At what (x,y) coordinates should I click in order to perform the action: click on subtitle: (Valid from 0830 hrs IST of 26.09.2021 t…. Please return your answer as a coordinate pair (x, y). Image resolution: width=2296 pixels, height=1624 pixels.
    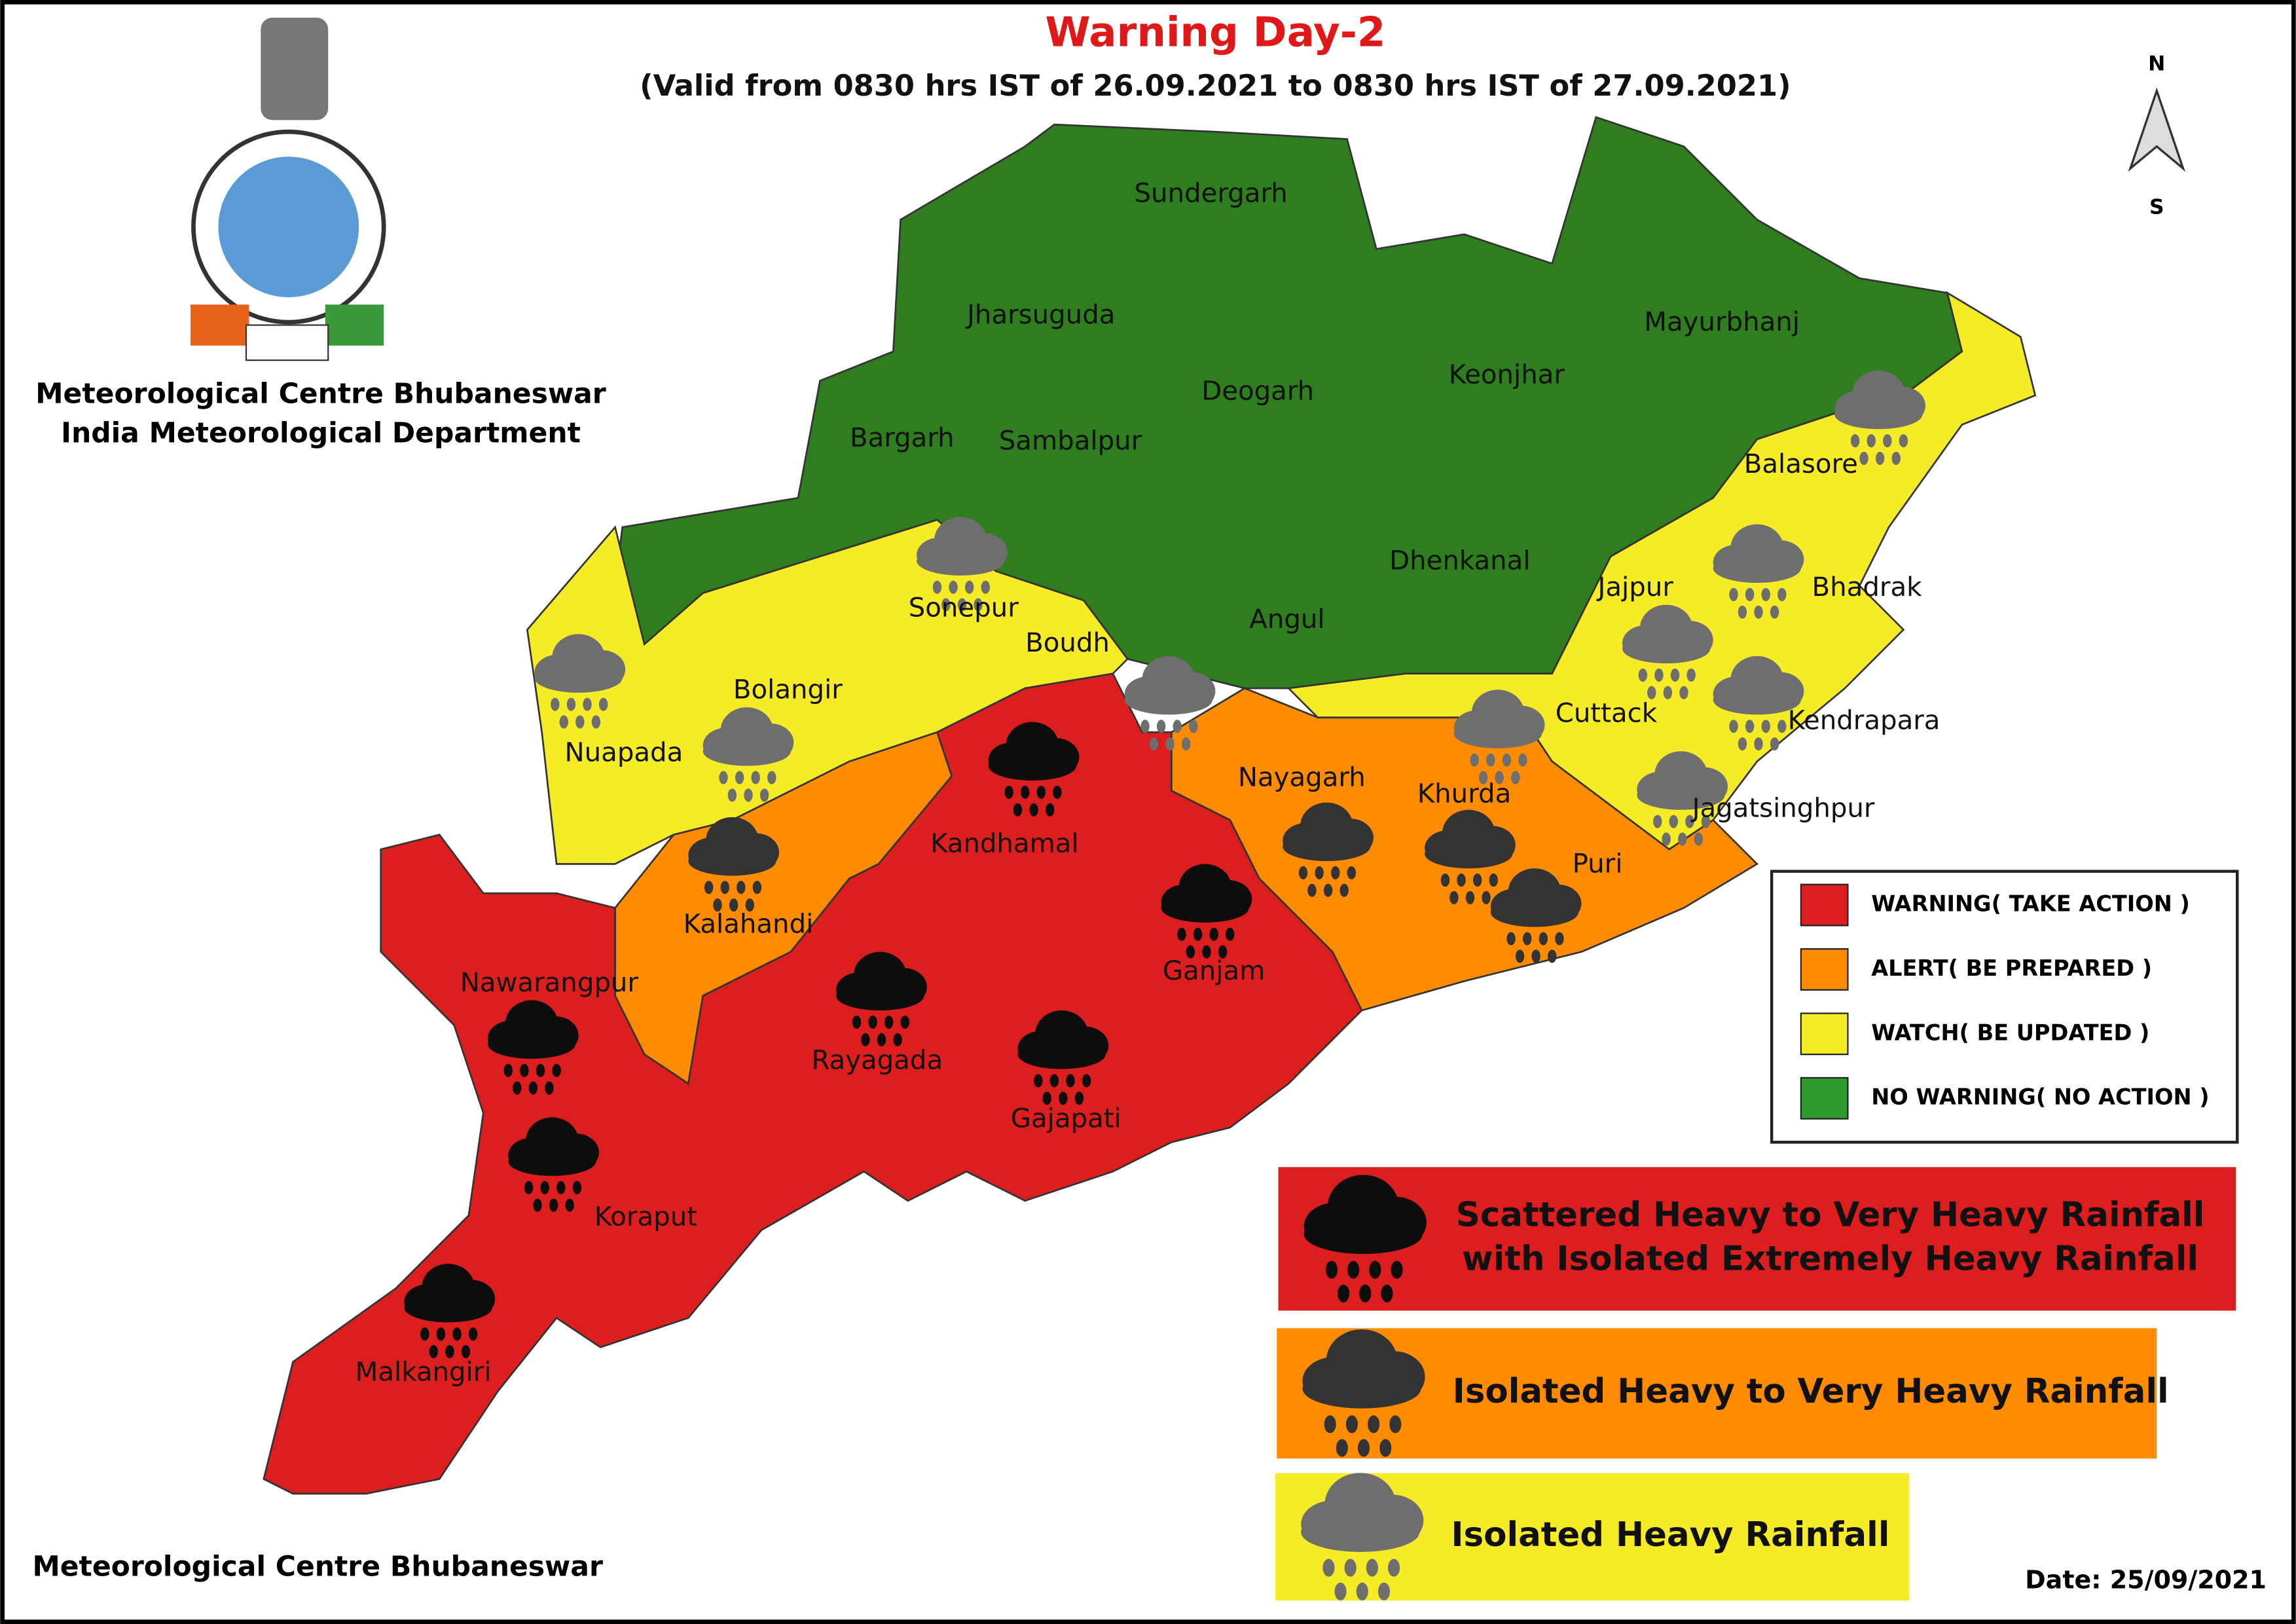
    Looking at the image, I should click on (1215, 85).